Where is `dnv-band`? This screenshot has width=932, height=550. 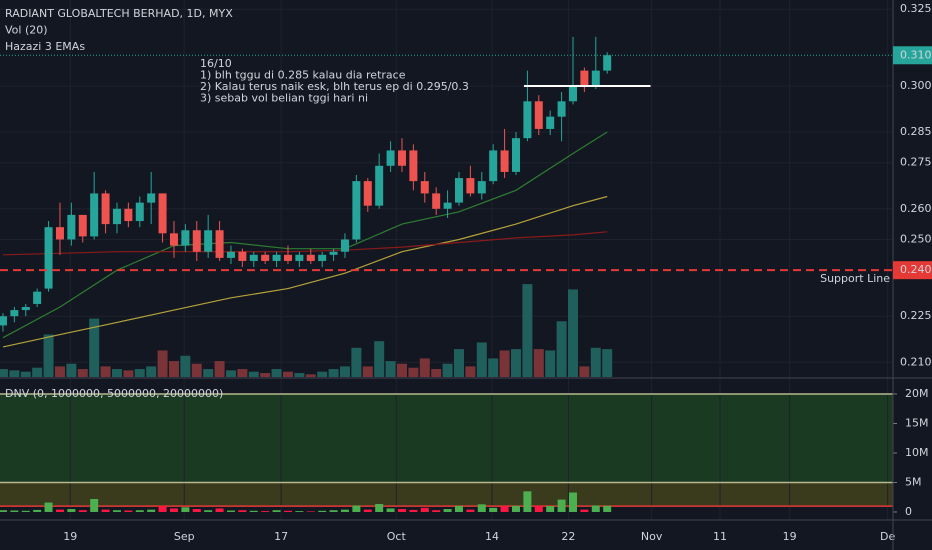 dnv-band is located at coordinates (446, 494).